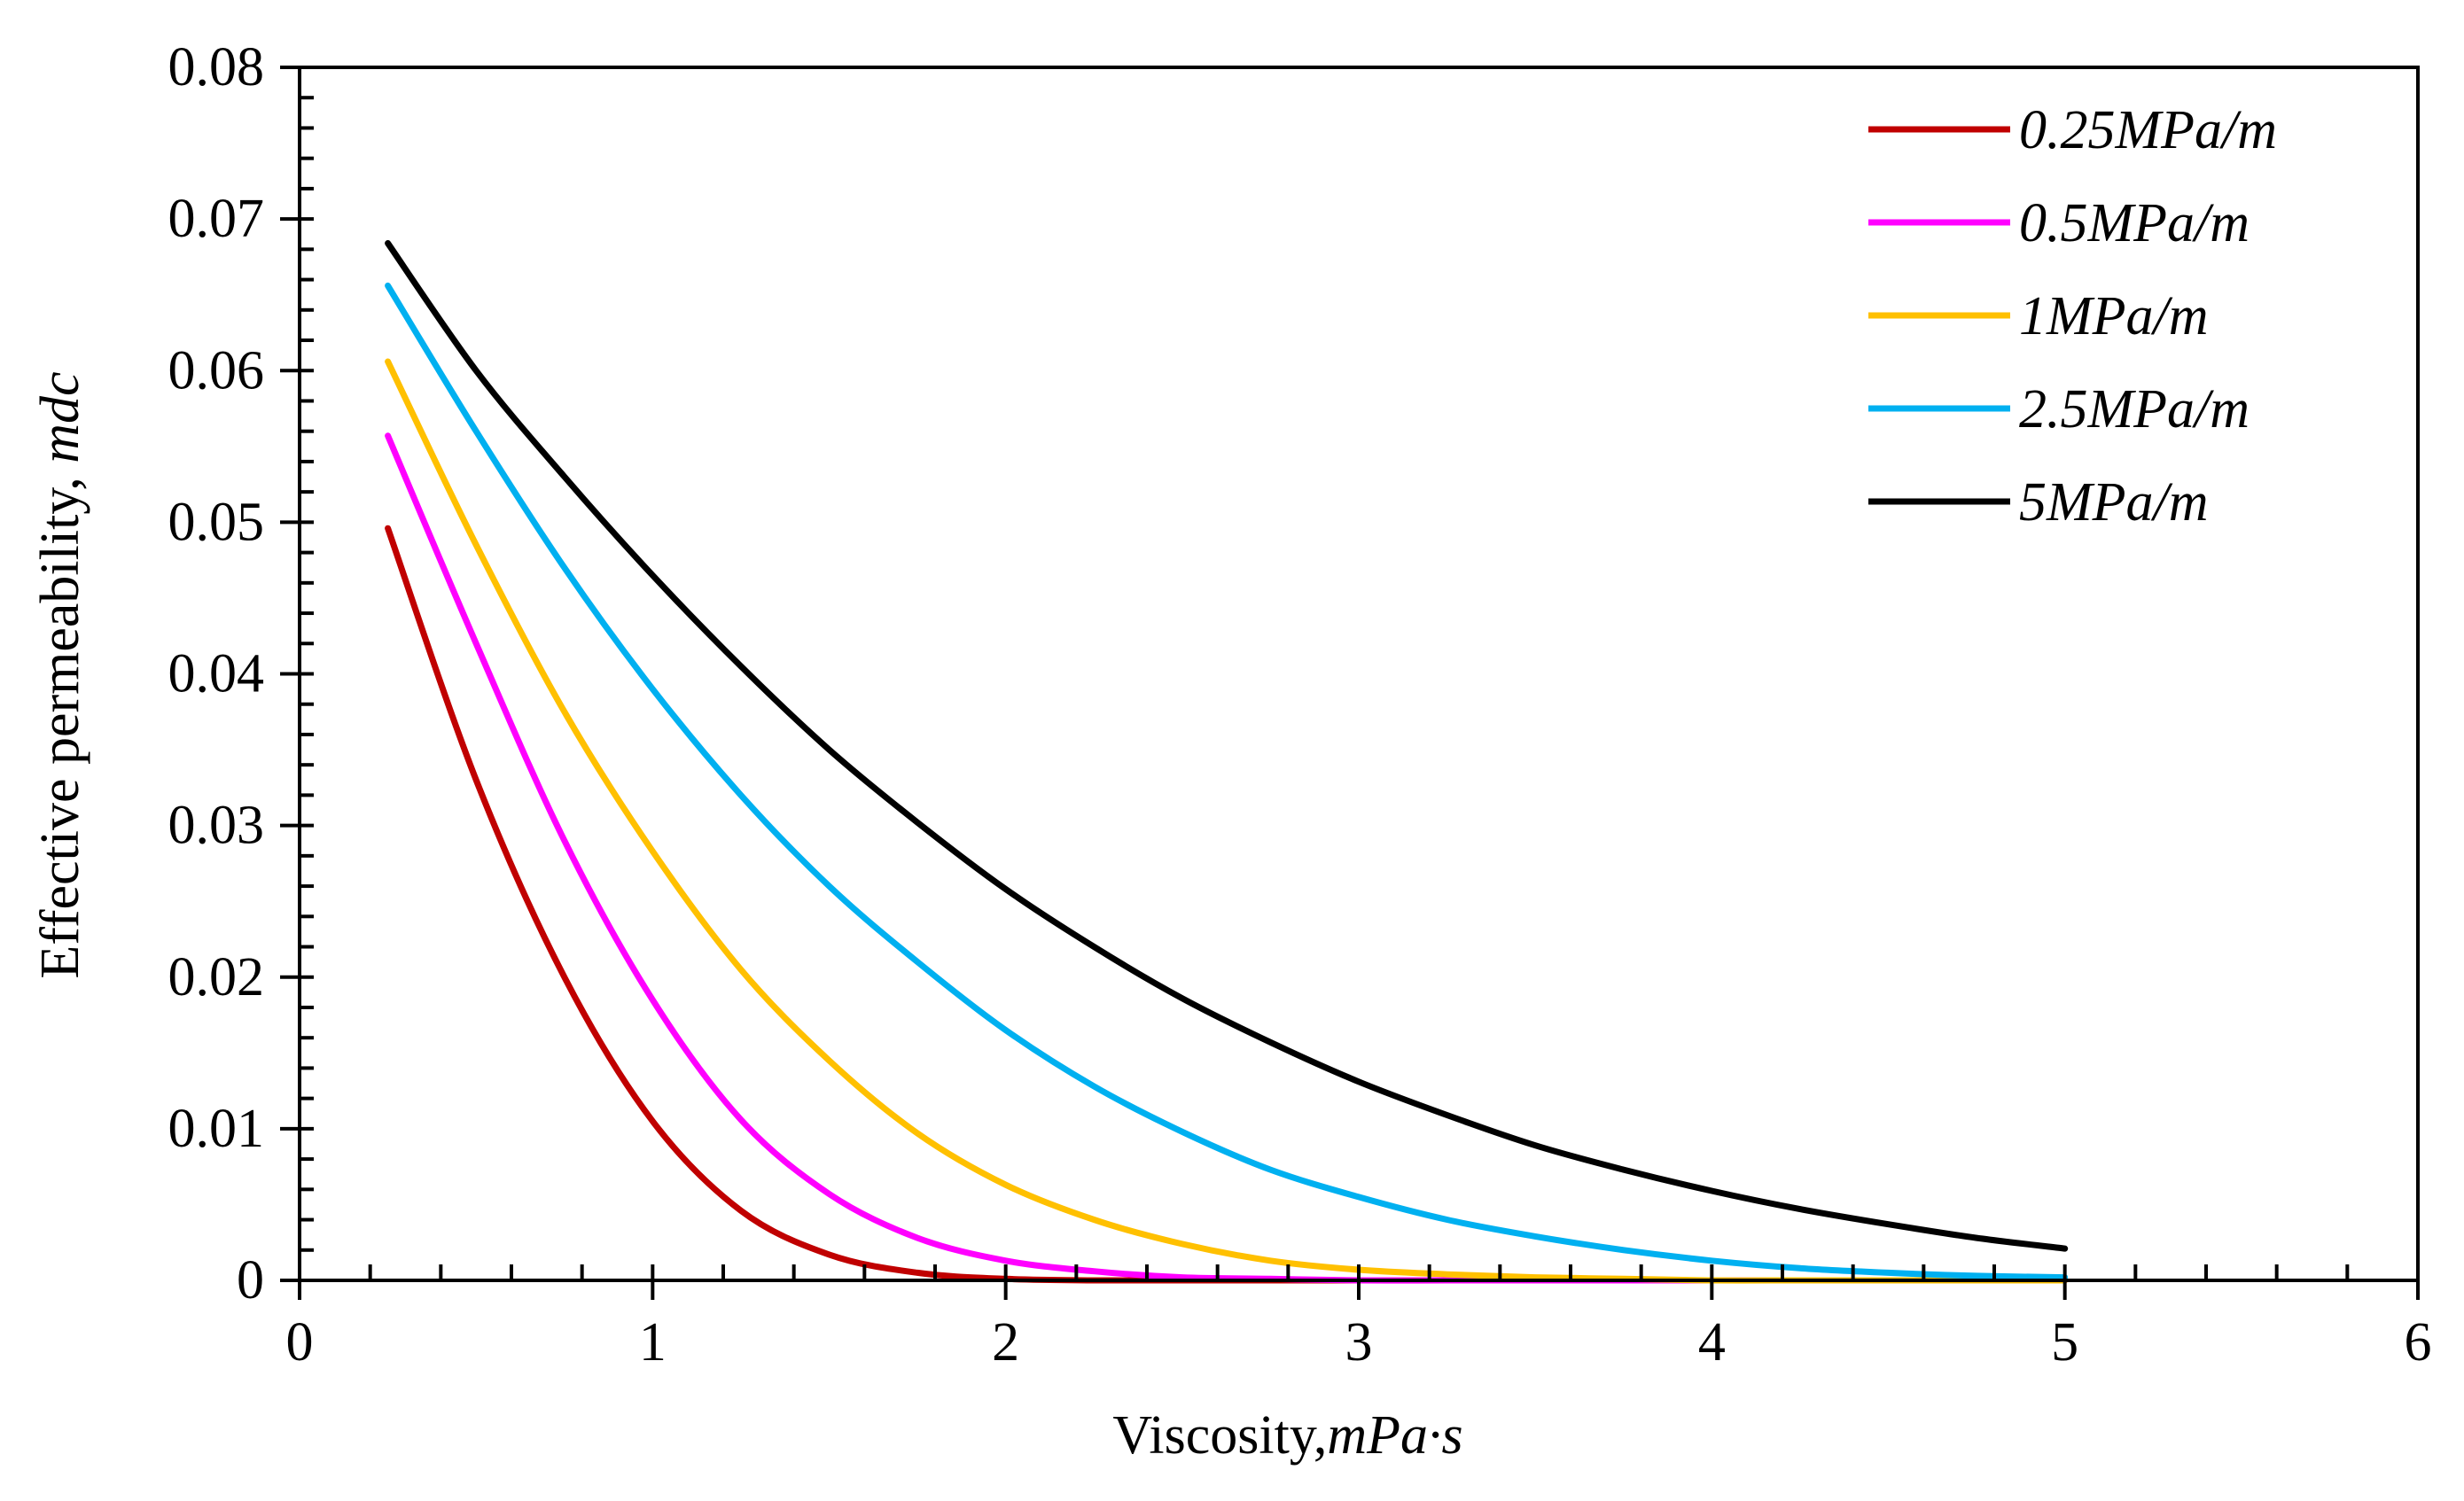 The height and width of the screenshot is (1501, 2464). Describe the element at coordinates (2134, 409) in the screenshot. I see `legend-label: 2.5MPa/m` at that location.